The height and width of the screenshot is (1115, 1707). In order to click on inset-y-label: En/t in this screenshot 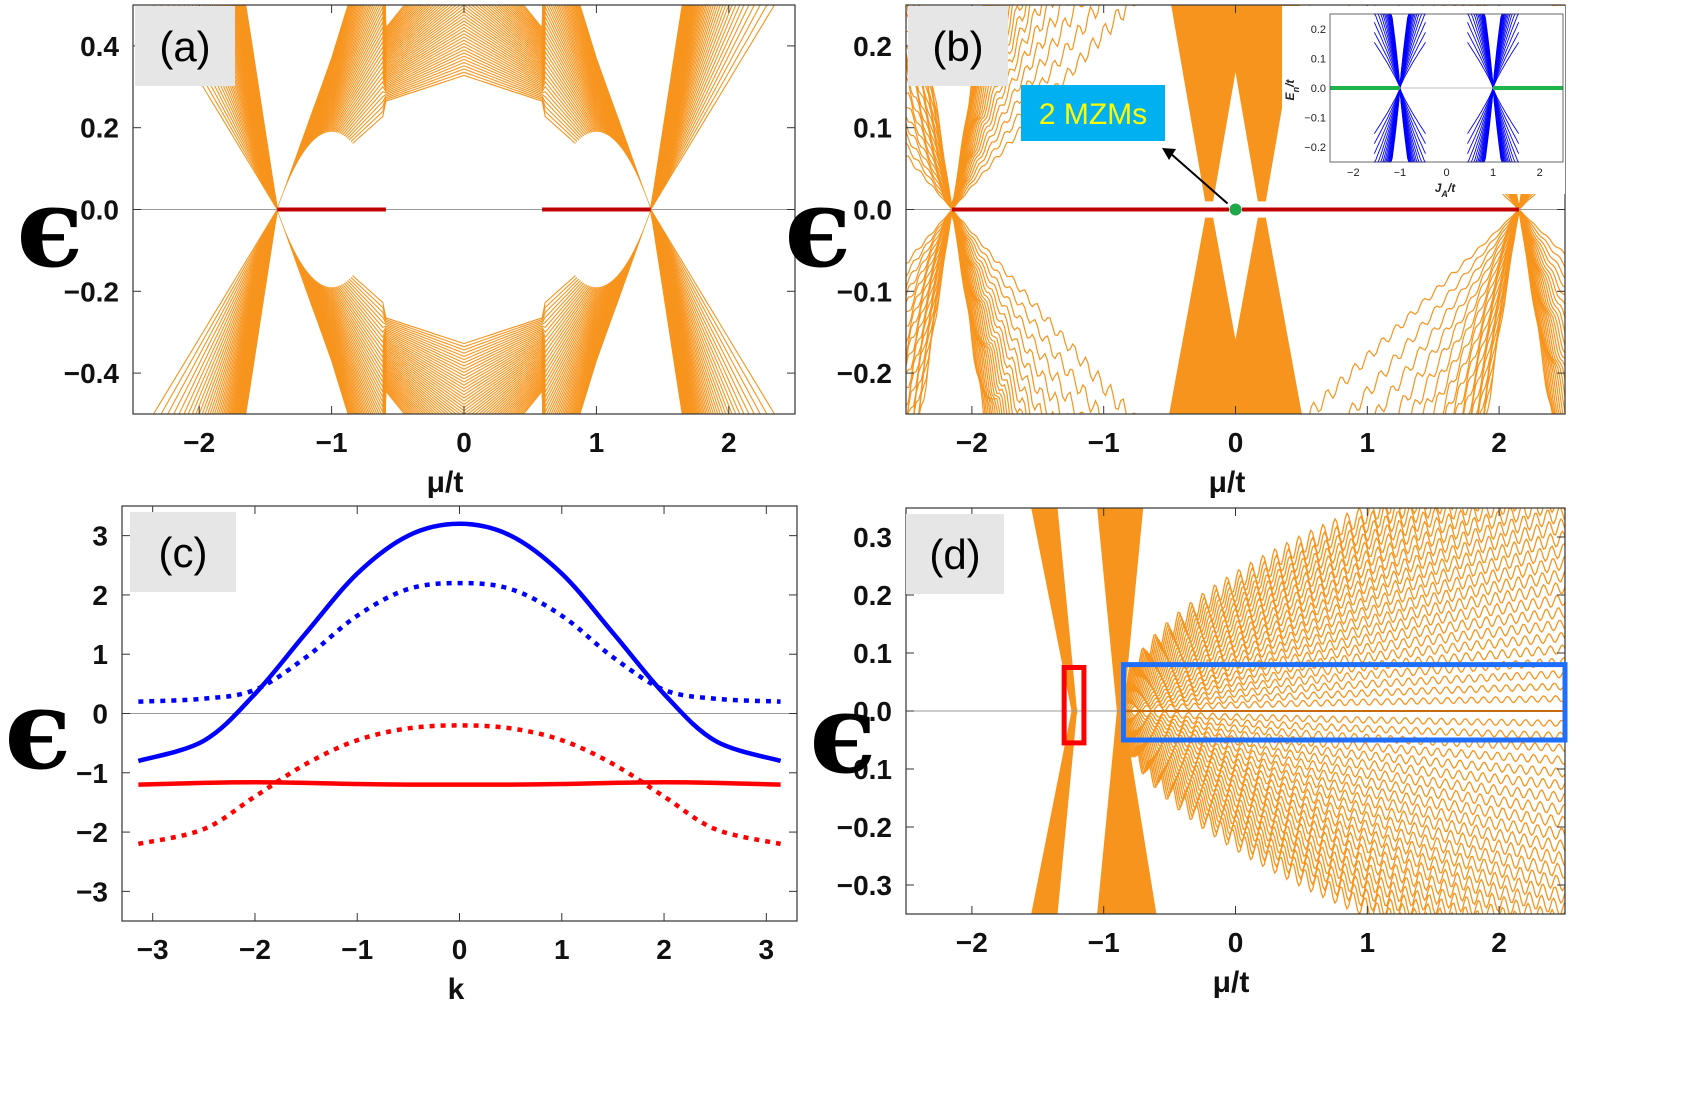, I will do `click(1292, 90)`.